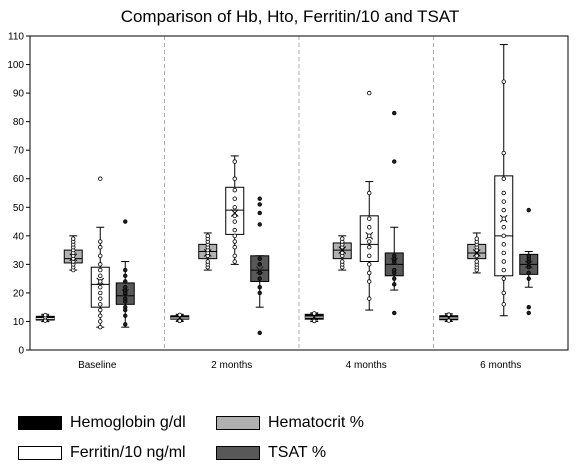 The width and height of the screenshot is (577, 467). I want to click on y-tick-label: 60, so click(19, 179).